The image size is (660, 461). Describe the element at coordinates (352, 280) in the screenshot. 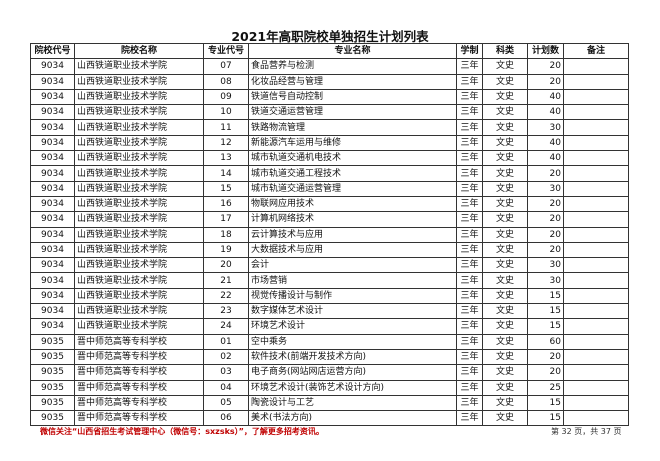

I see `cell-major-name: 市场营销` at that location.